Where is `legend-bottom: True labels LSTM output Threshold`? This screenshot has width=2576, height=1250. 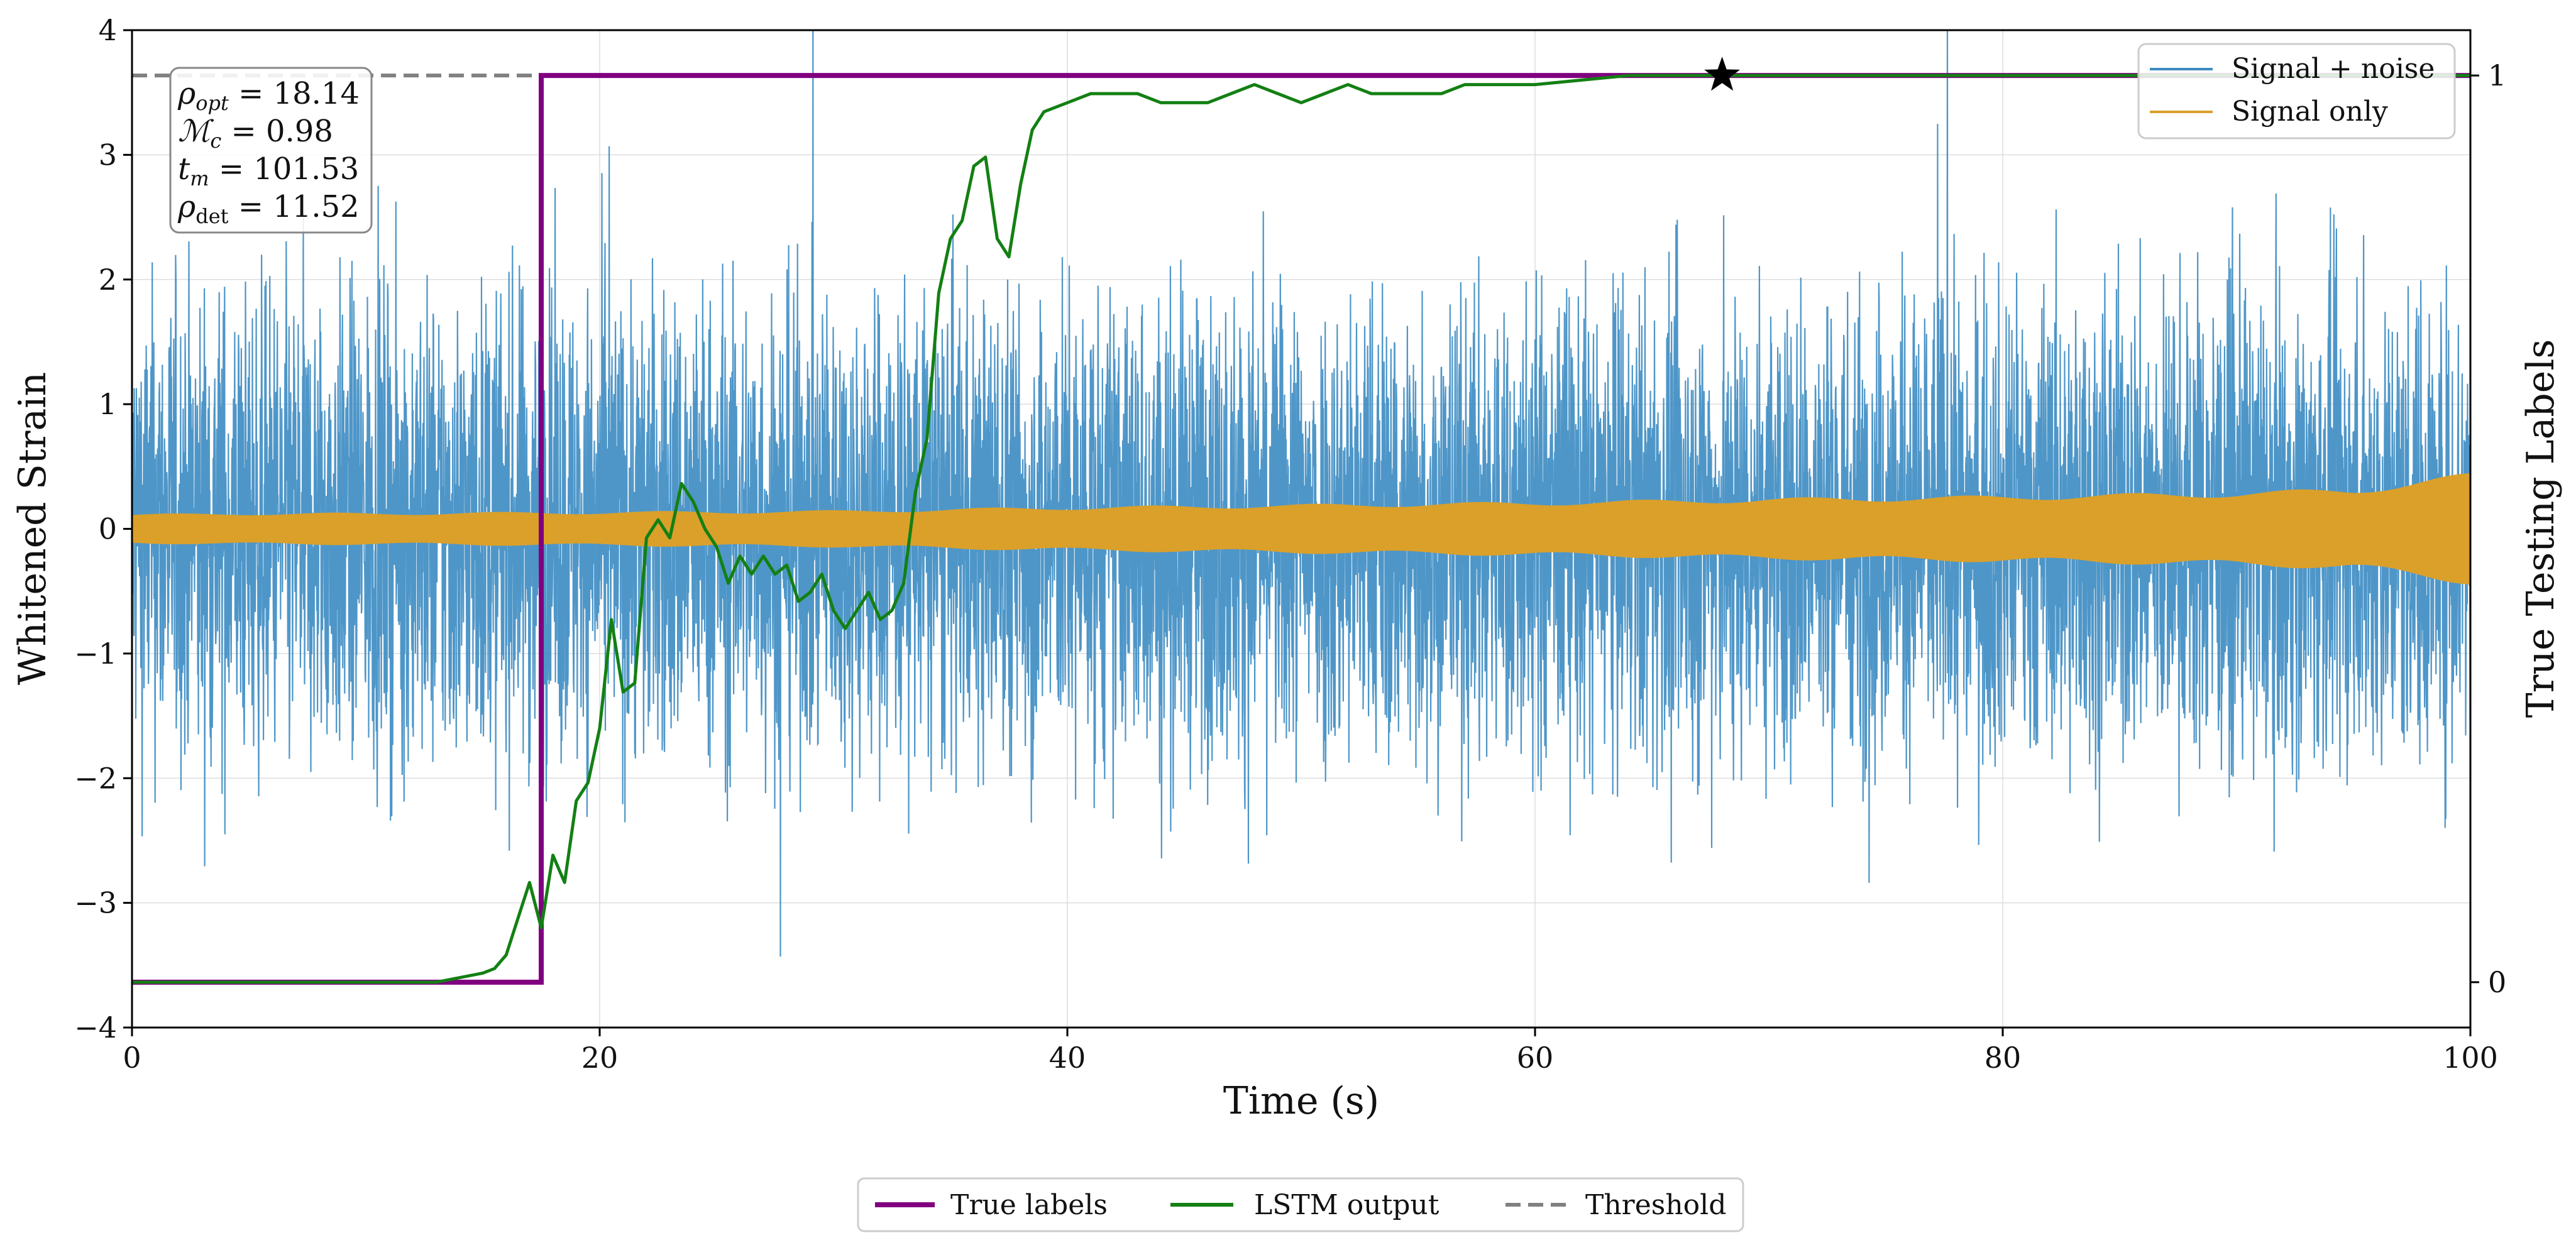 legend-bottom: True labels LSTM output Threshold is located at coordinates (1301, 1204).